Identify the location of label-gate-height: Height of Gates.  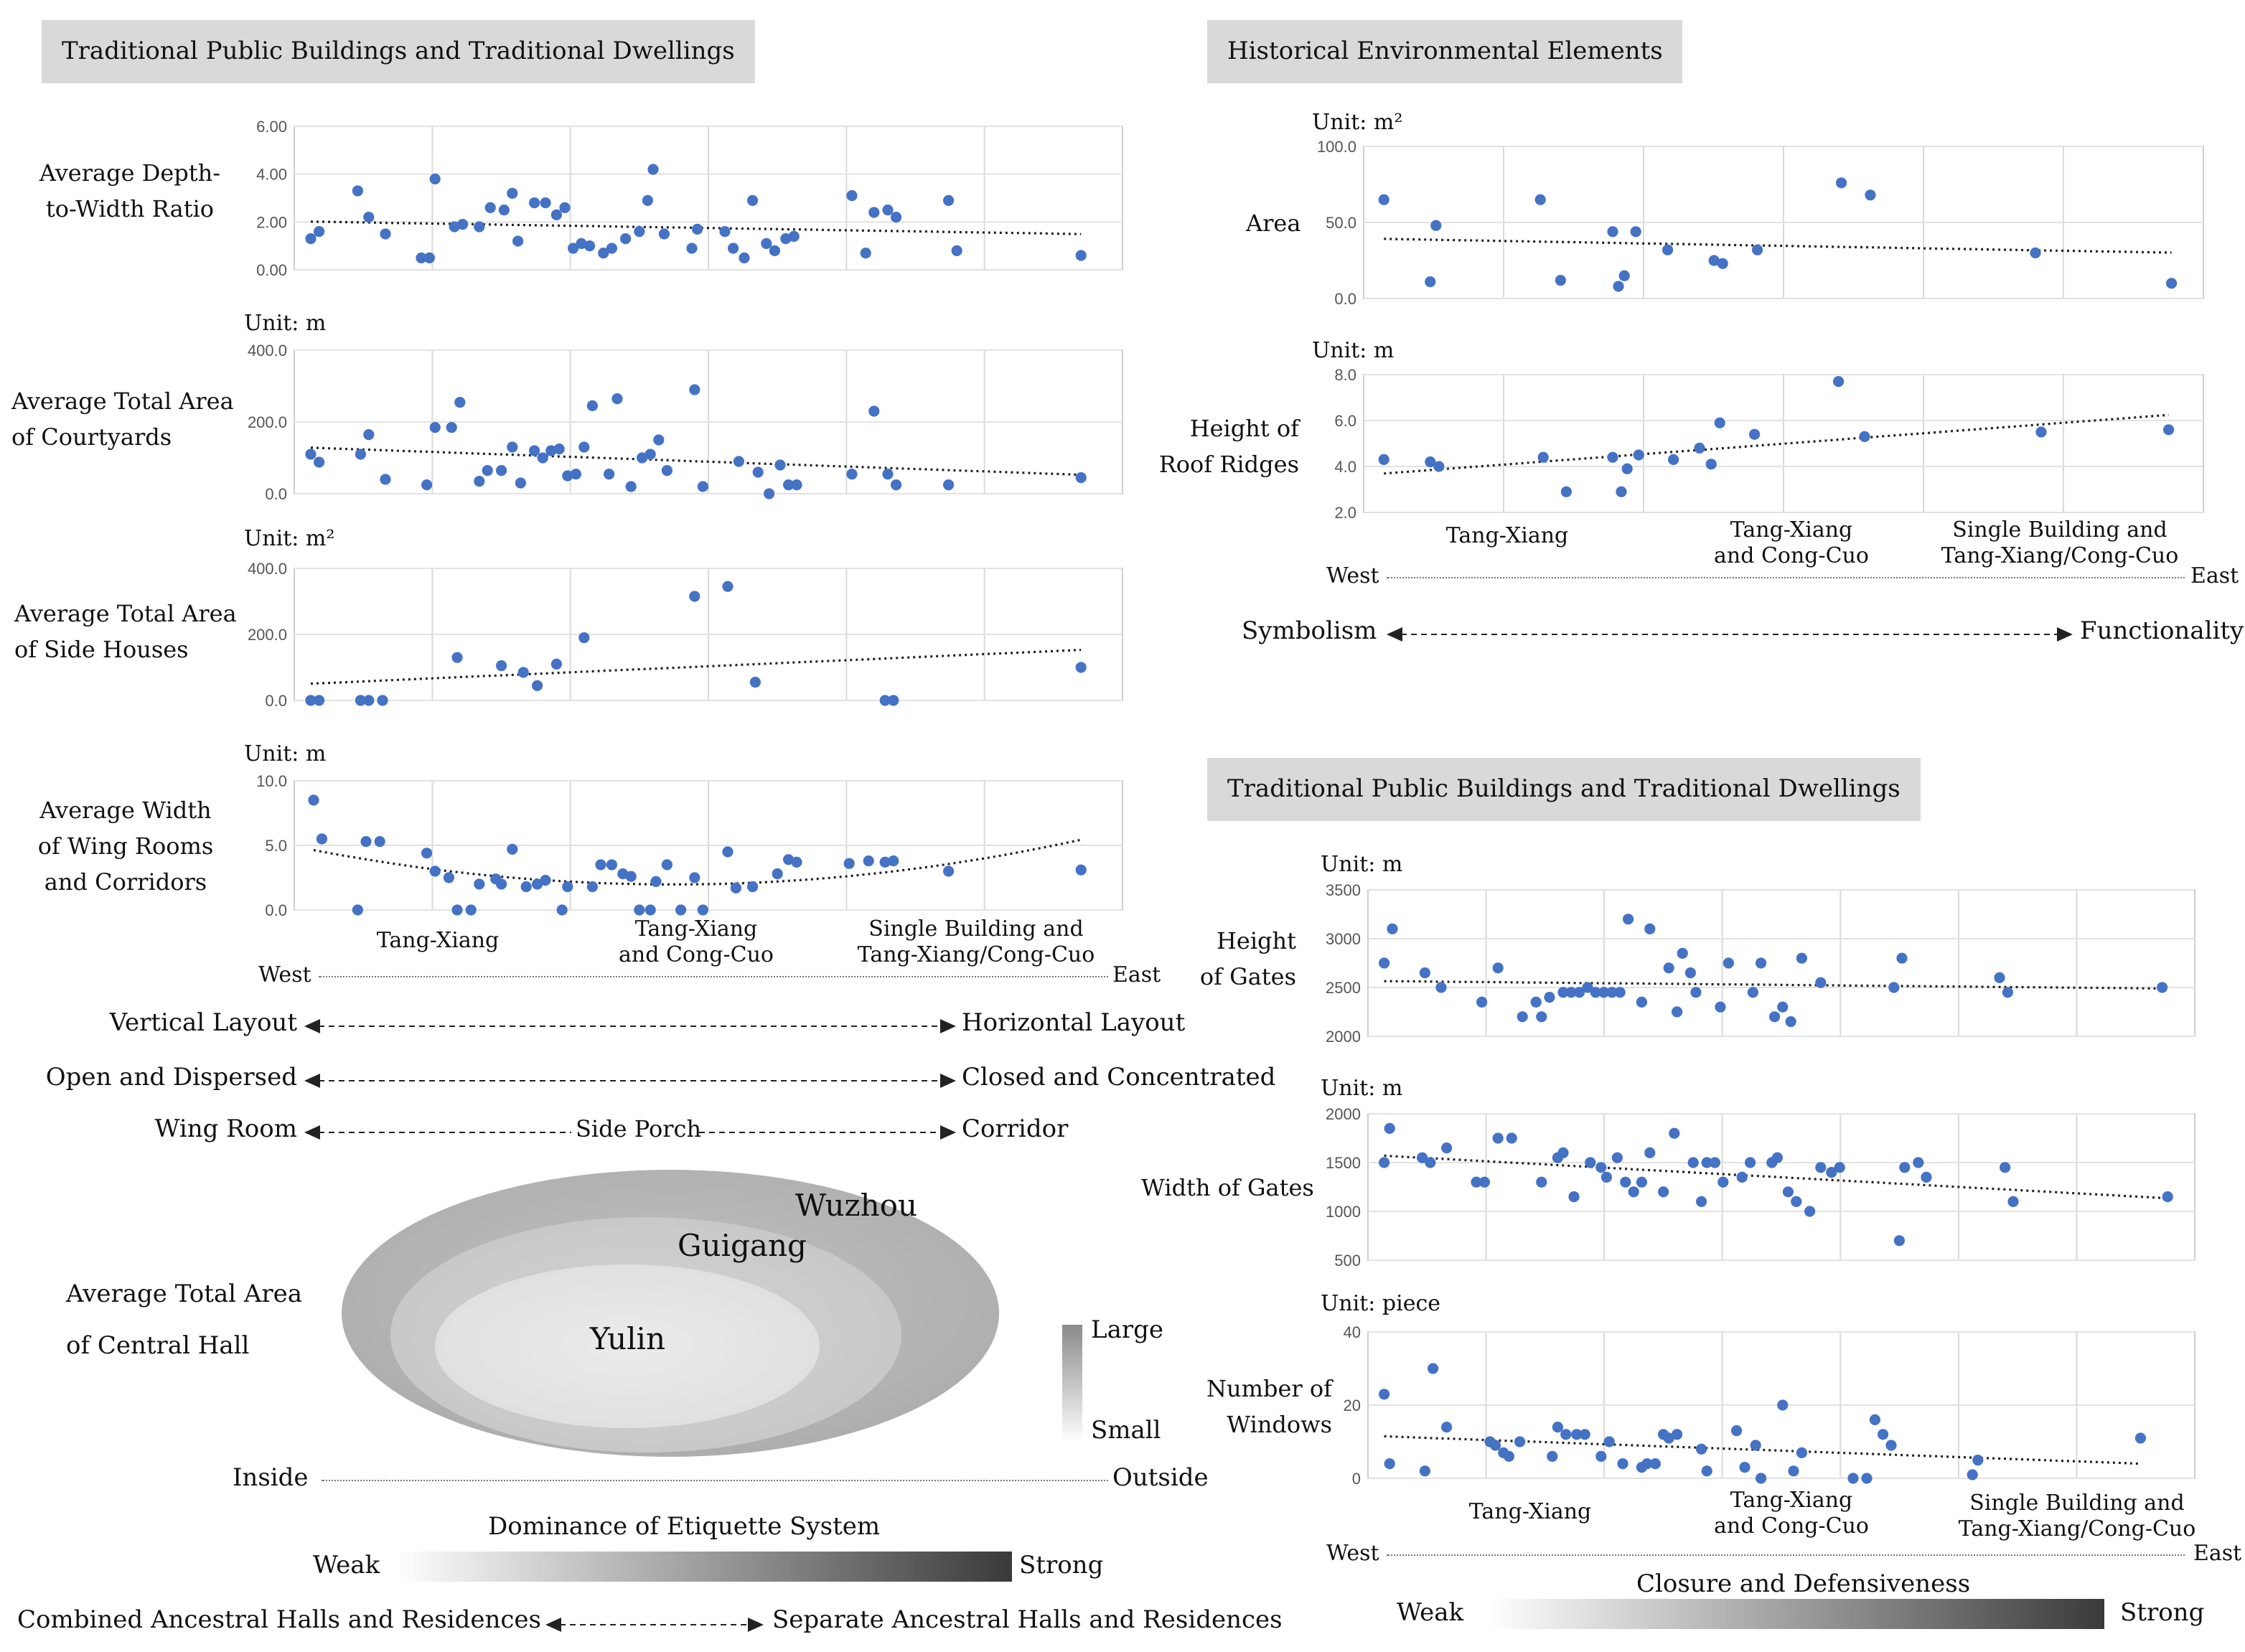
(1247, 958).